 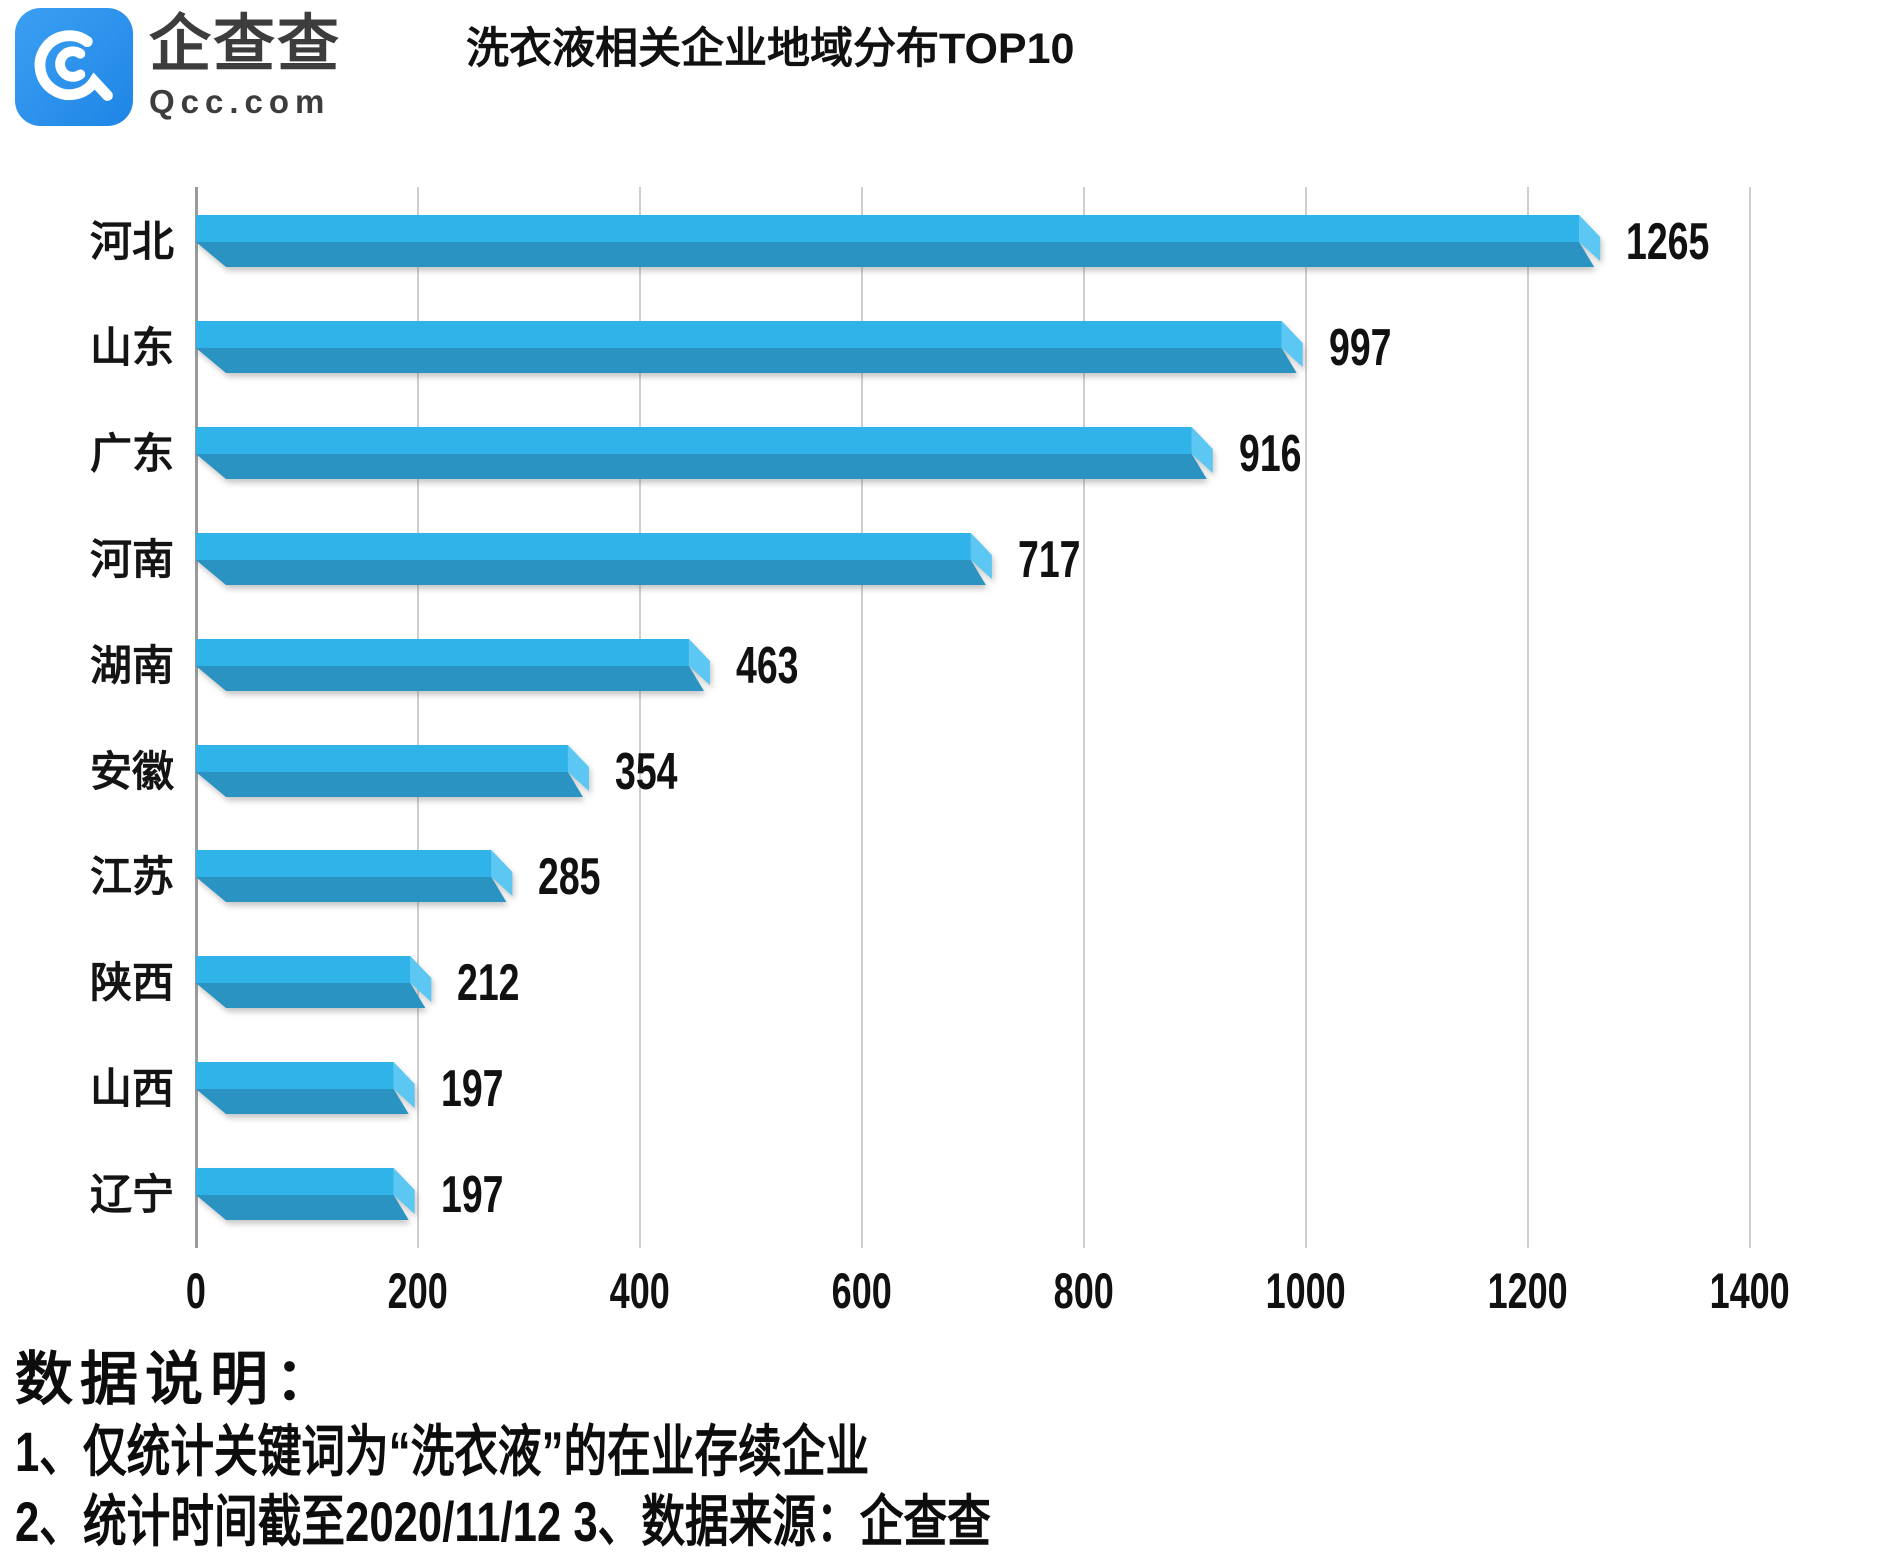 I want to click on logo-company-name: 企查查, so click(x=245, y=44).